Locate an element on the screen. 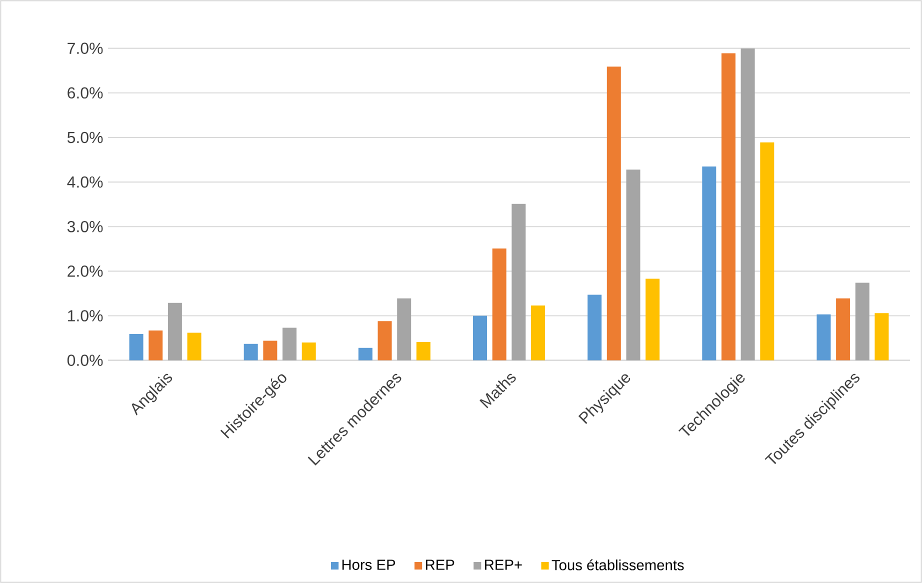 Image resolution: width=922 pixels, height=583 pixels. legend-label: Hors EP is located at coordinates (369, 565).